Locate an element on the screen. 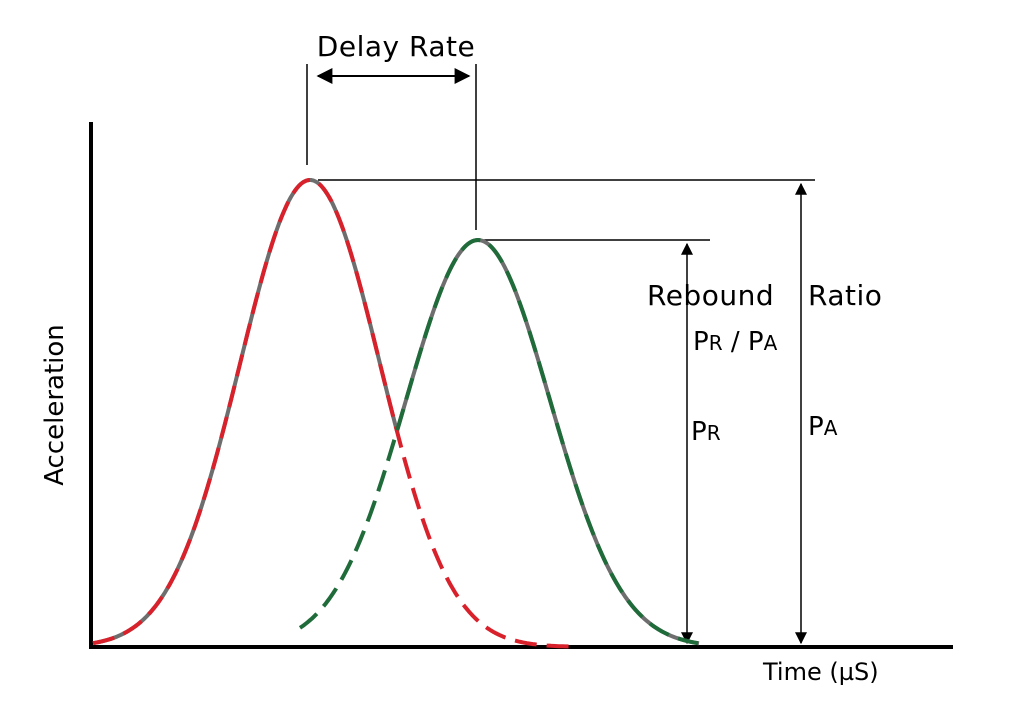 The width and height of the screenshot is (1014, 720). pa-label-sub: A is located at coordinates (831, 428).